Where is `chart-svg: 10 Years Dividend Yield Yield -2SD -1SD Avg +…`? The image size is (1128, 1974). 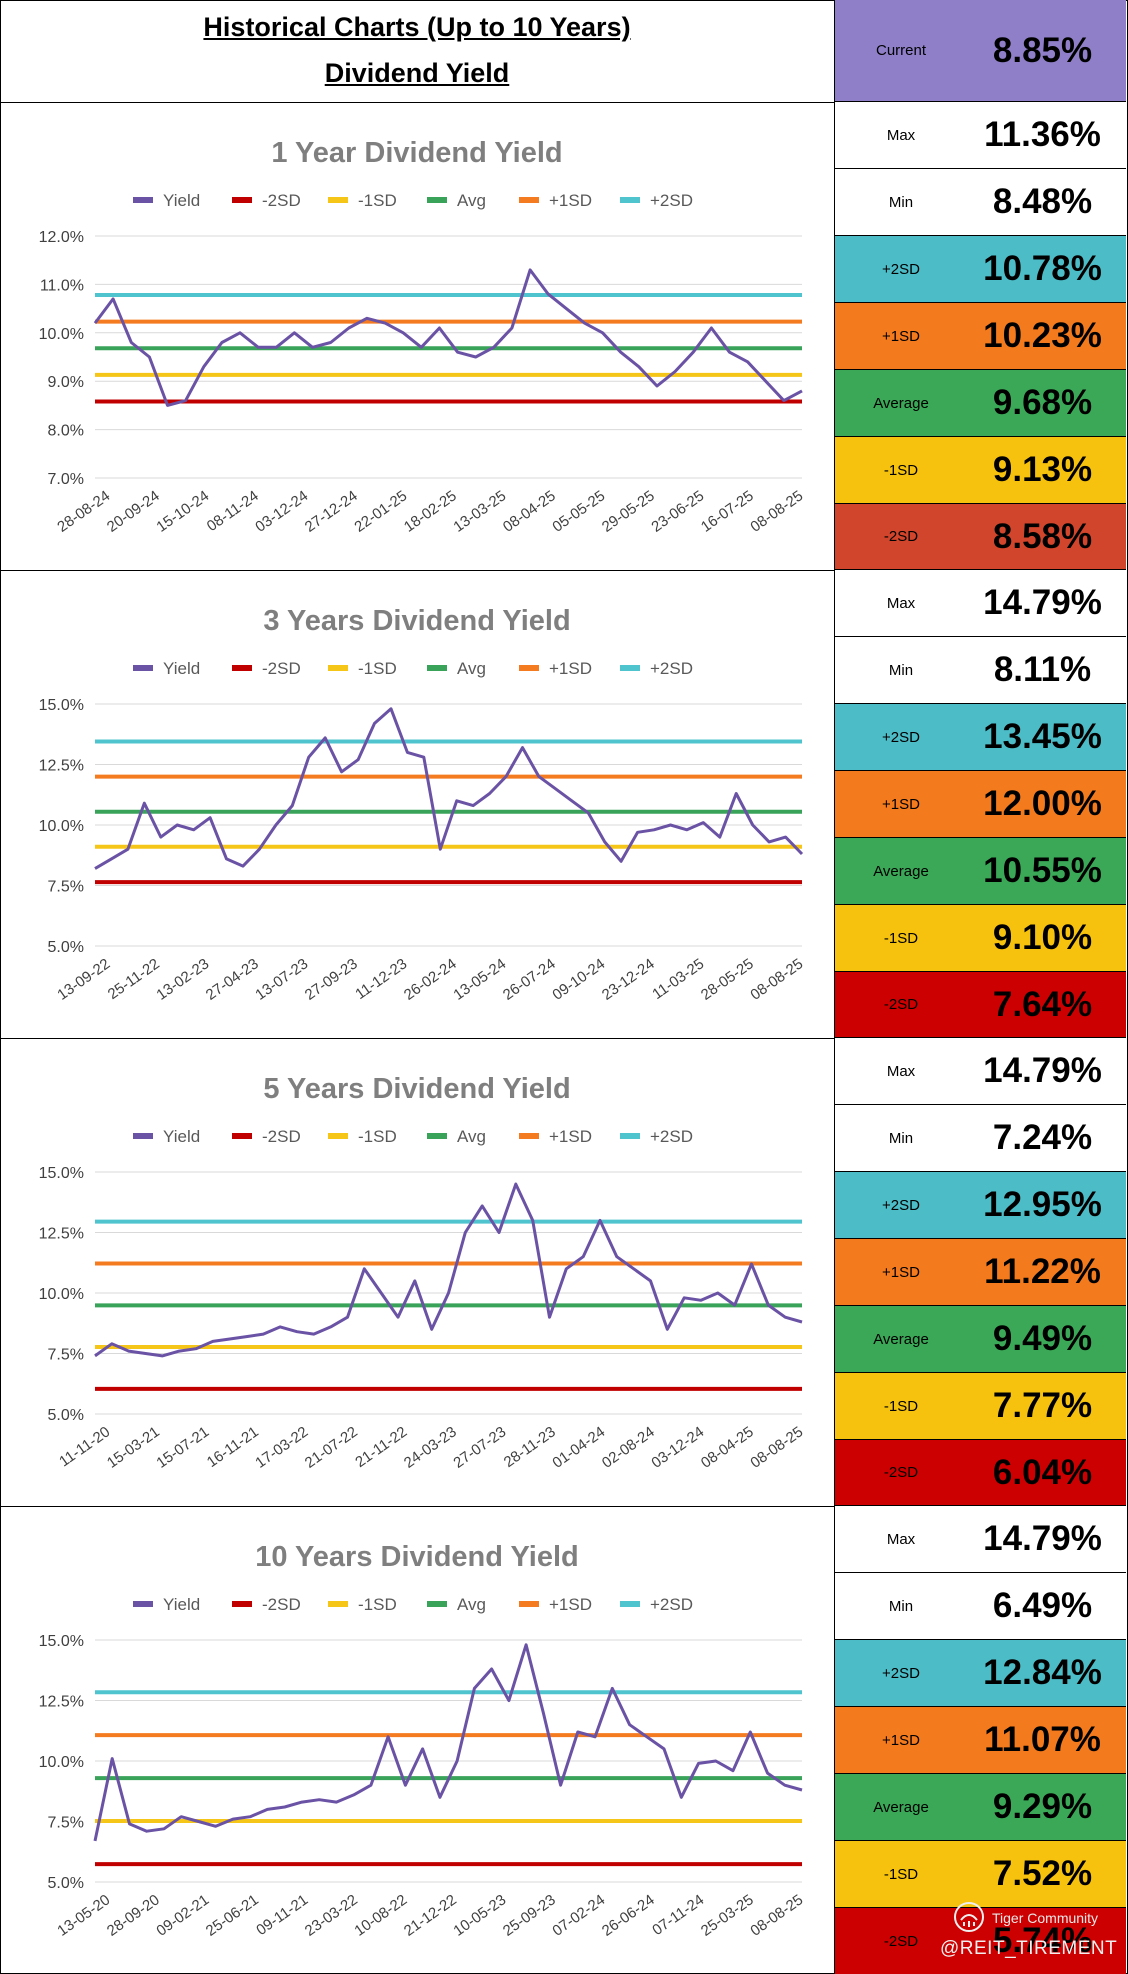 chart-svg: 10 Years Dividend Yield Yield -2SD -1SD Avg +… is located at coordinates (423, 1740).